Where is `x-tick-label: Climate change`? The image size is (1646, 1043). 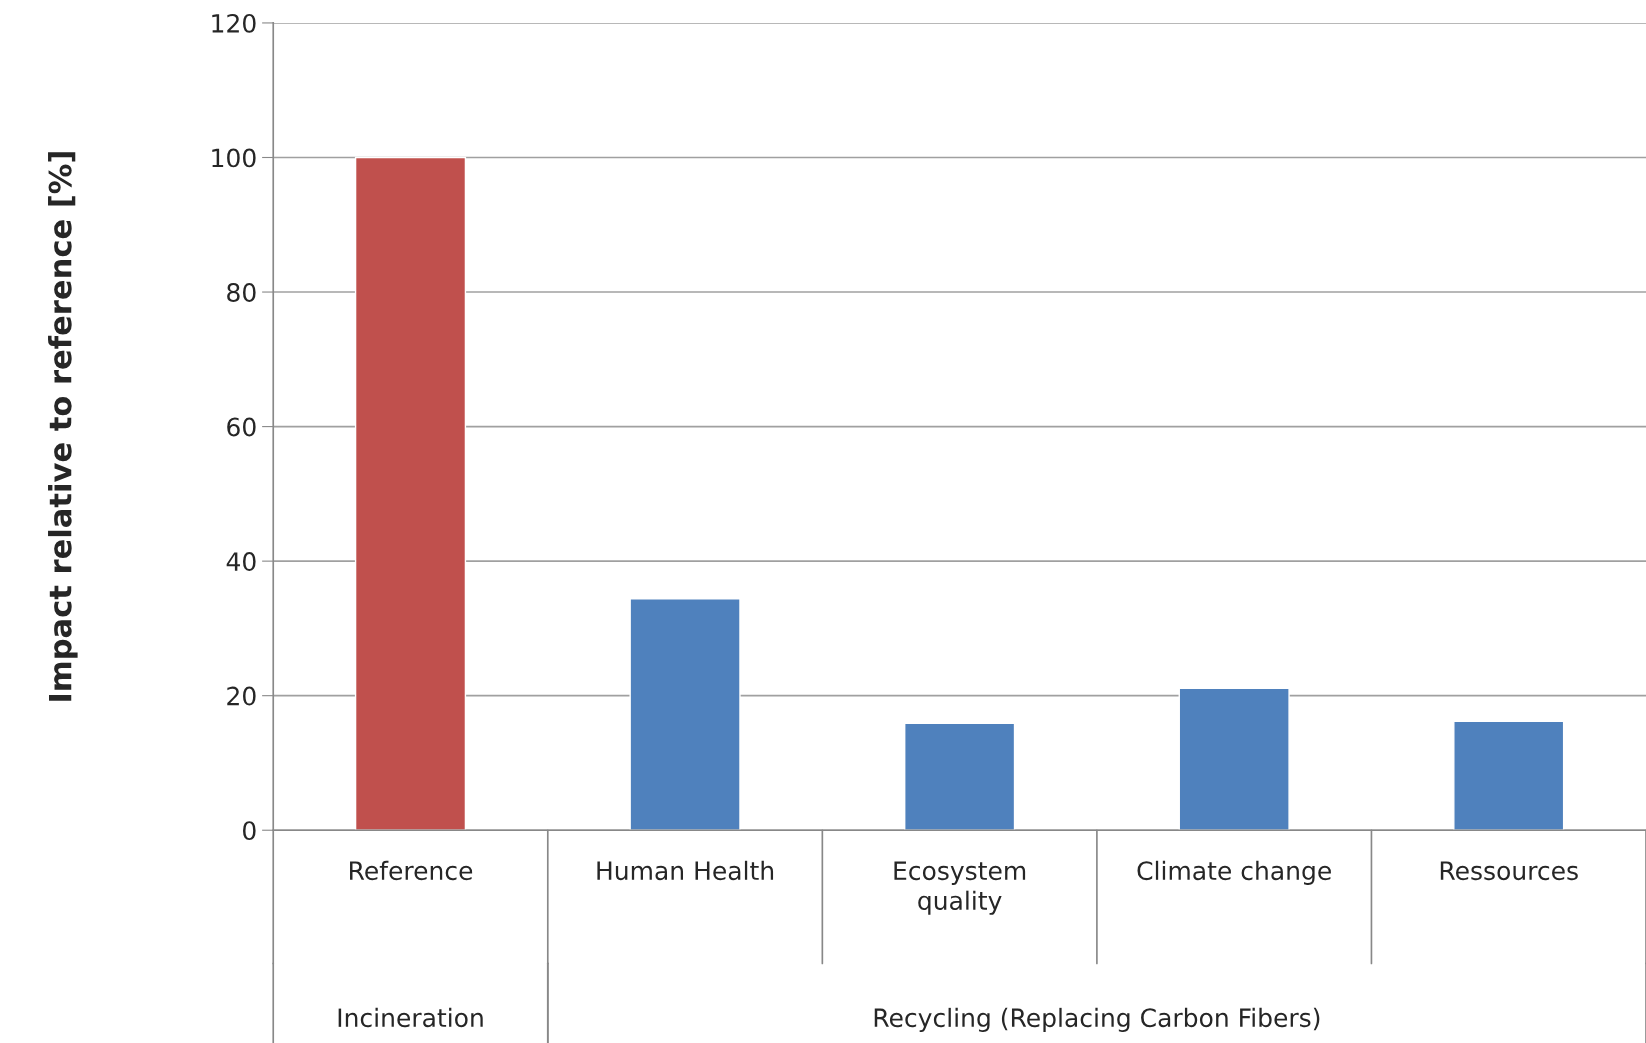 x-tick-label: Climate change is located at coordinates (1234, 872).